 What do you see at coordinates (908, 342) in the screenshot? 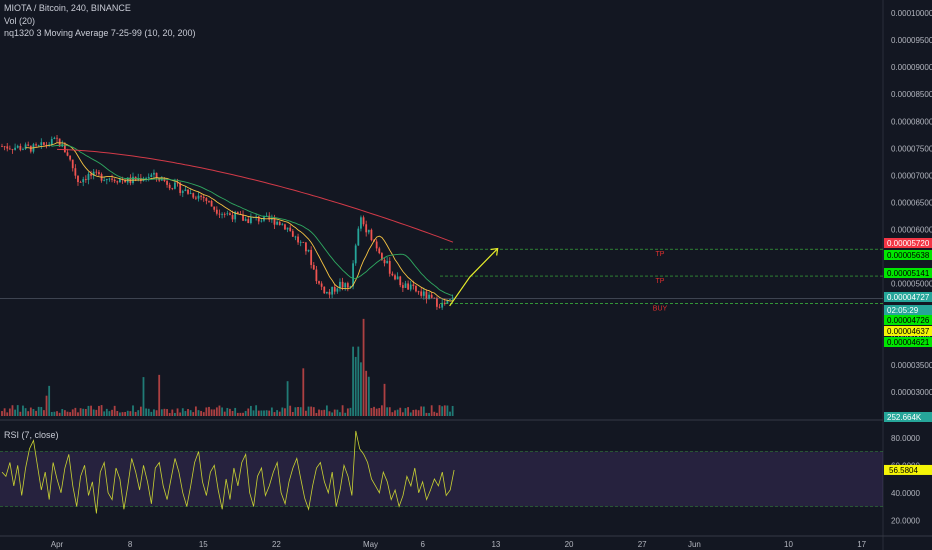
I see `price-badge-label: 0.00004621` at bounding box center [908, 342].